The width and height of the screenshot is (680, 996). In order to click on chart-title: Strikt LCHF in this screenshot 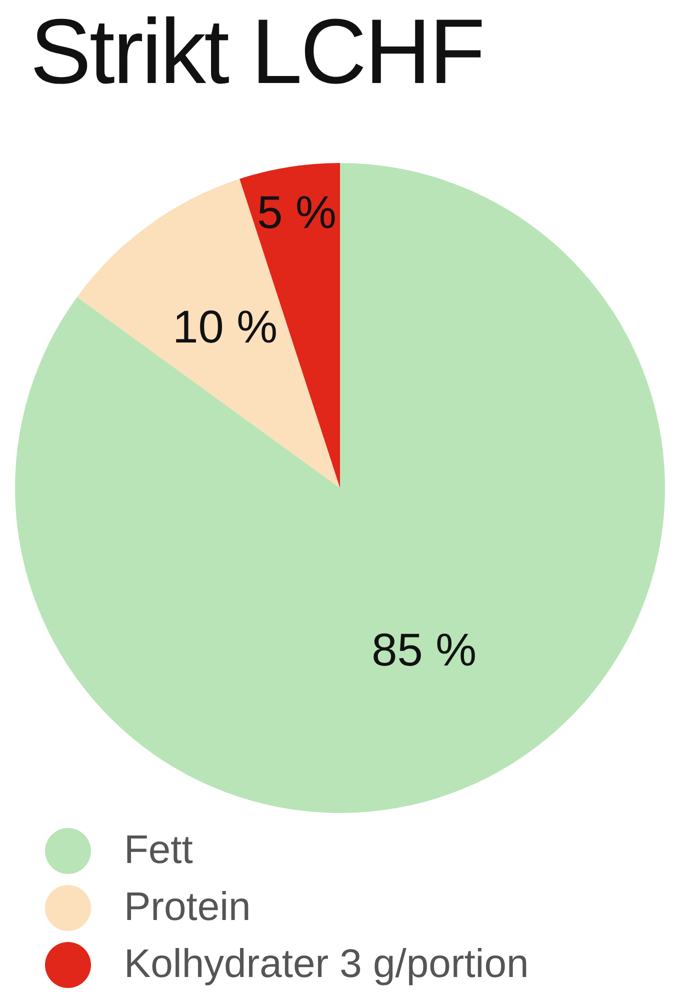, I will do `click(257, 52)`.